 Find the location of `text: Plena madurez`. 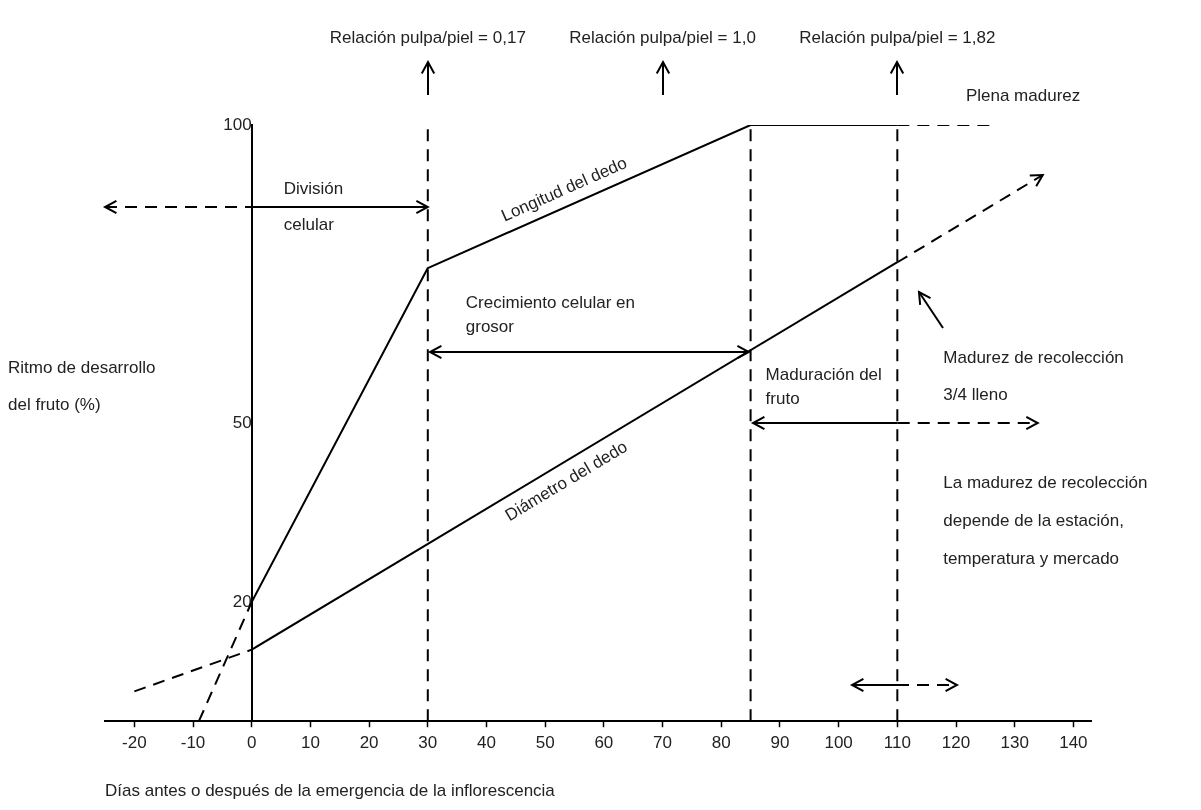

text: Plena madurez is located at coordinates (1023, 96).